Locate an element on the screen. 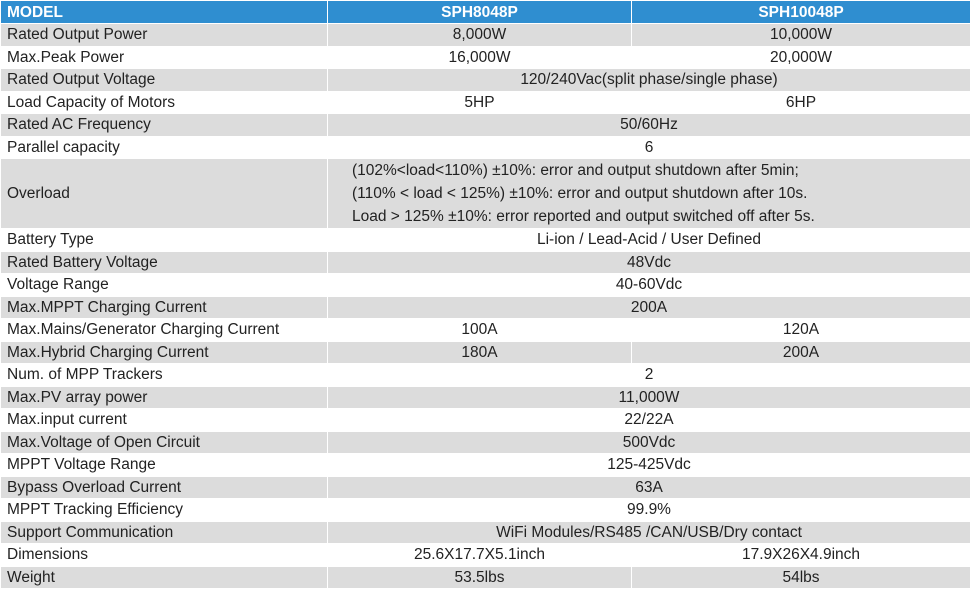  spec-value-model-2: 17.9X26X4.9inch is located at coordinates (800, 555).